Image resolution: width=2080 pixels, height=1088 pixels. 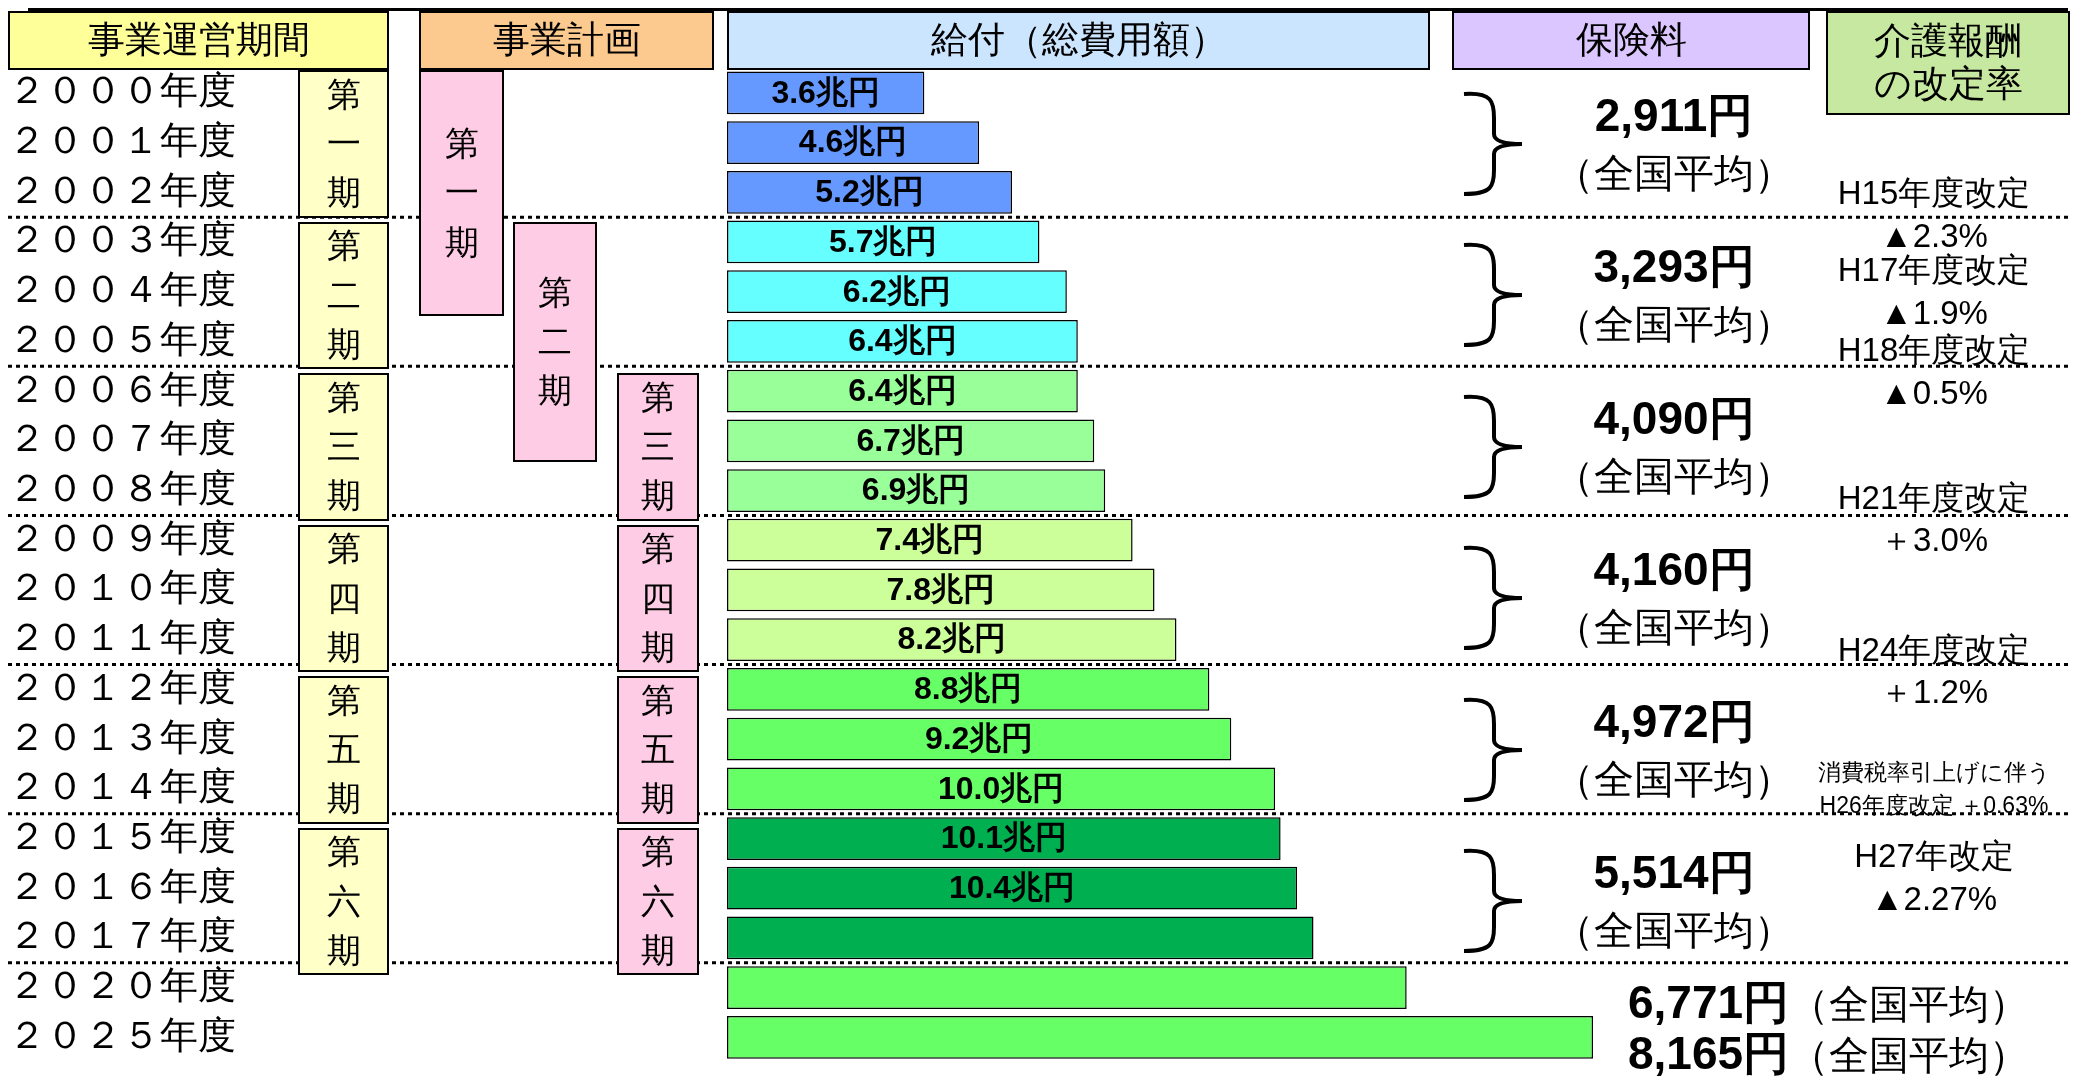 What do you see at coordinates (1674, 445) in the screenshot?
I see `annotation: 4,090円（全国平均）` at bounding box center [1674, 445].